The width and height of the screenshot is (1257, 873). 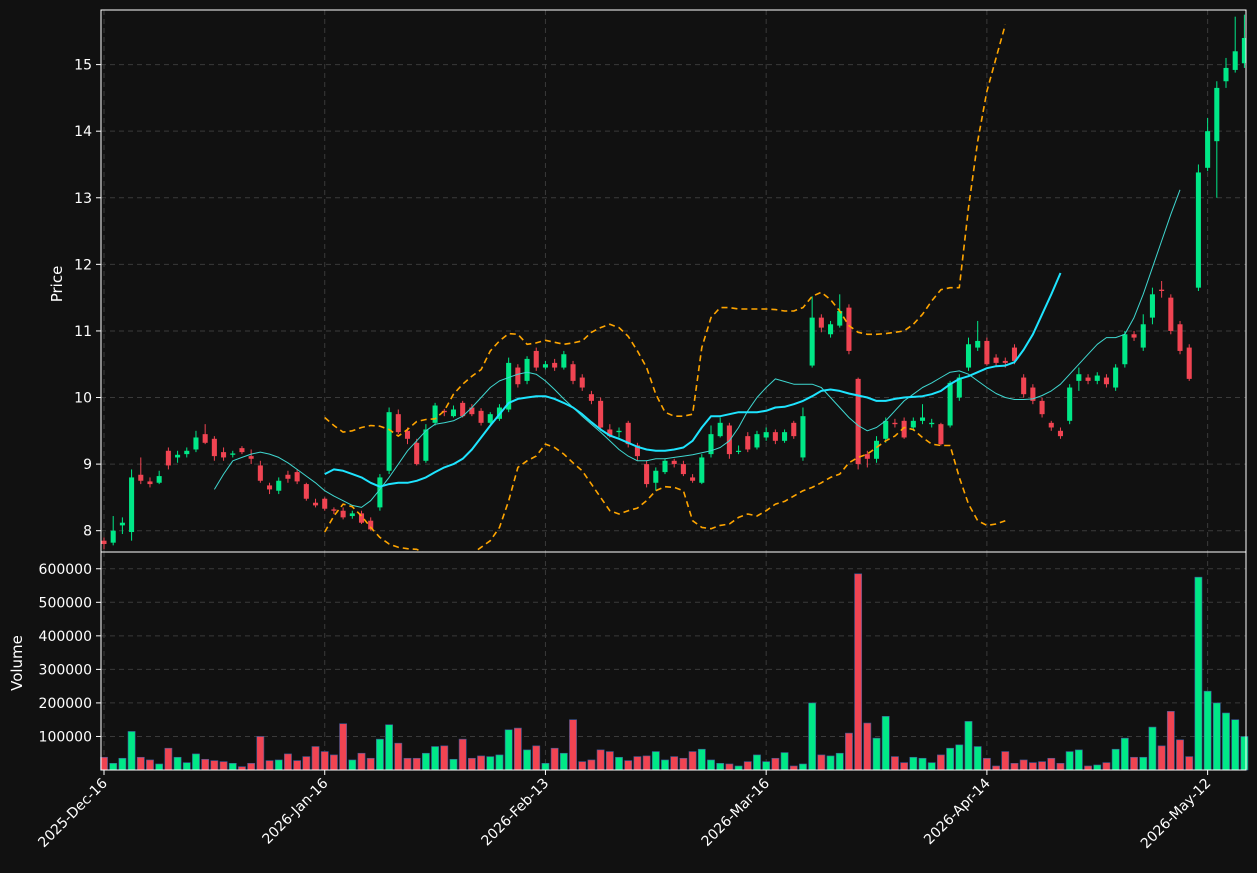 I want to click on price-tick-label: 11, so click(x=83, y=332).